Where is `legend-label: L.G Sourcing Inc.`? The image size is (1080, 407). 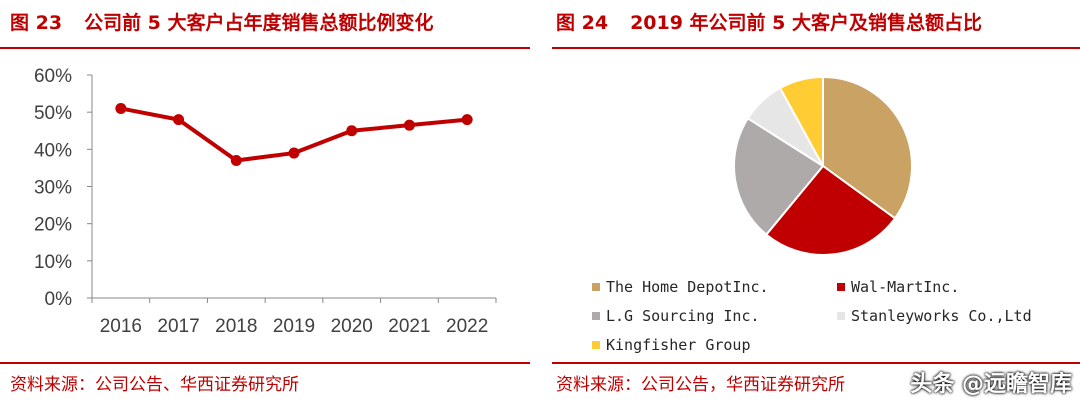
legend-label: L.G Sourcing Inc. is located at coordinates (683, 316).